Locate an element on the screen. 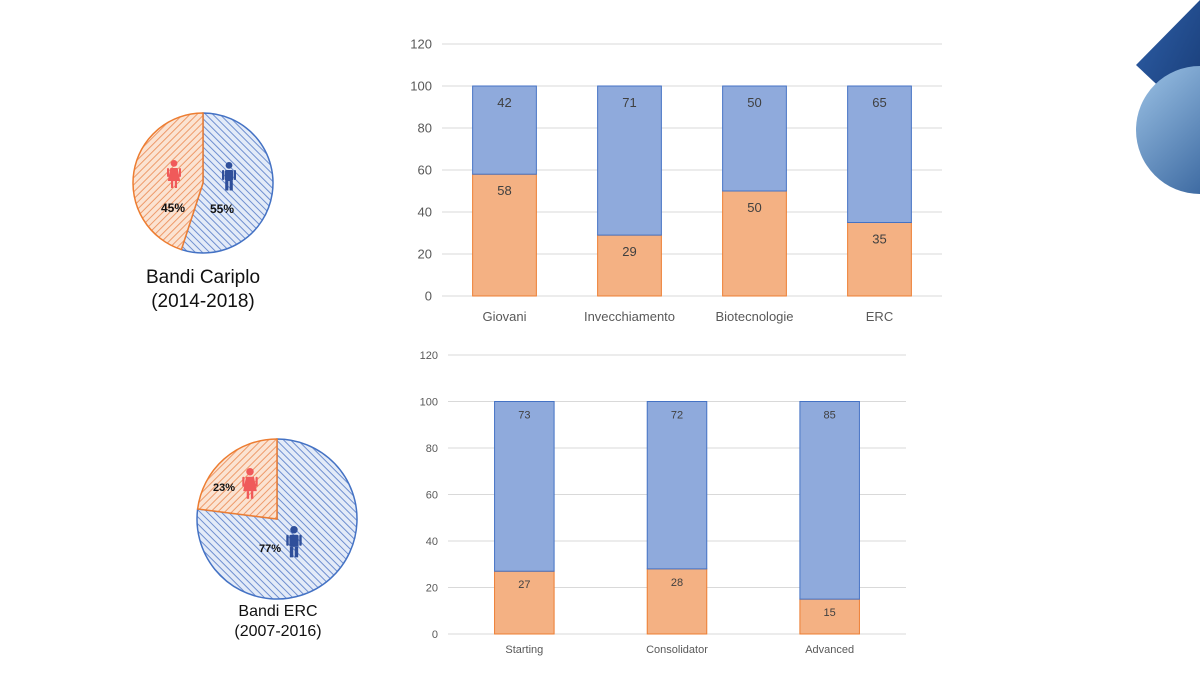  pie-caption-erc: Bandi ERC (2007-2016) is located at coordinates (278, 622).